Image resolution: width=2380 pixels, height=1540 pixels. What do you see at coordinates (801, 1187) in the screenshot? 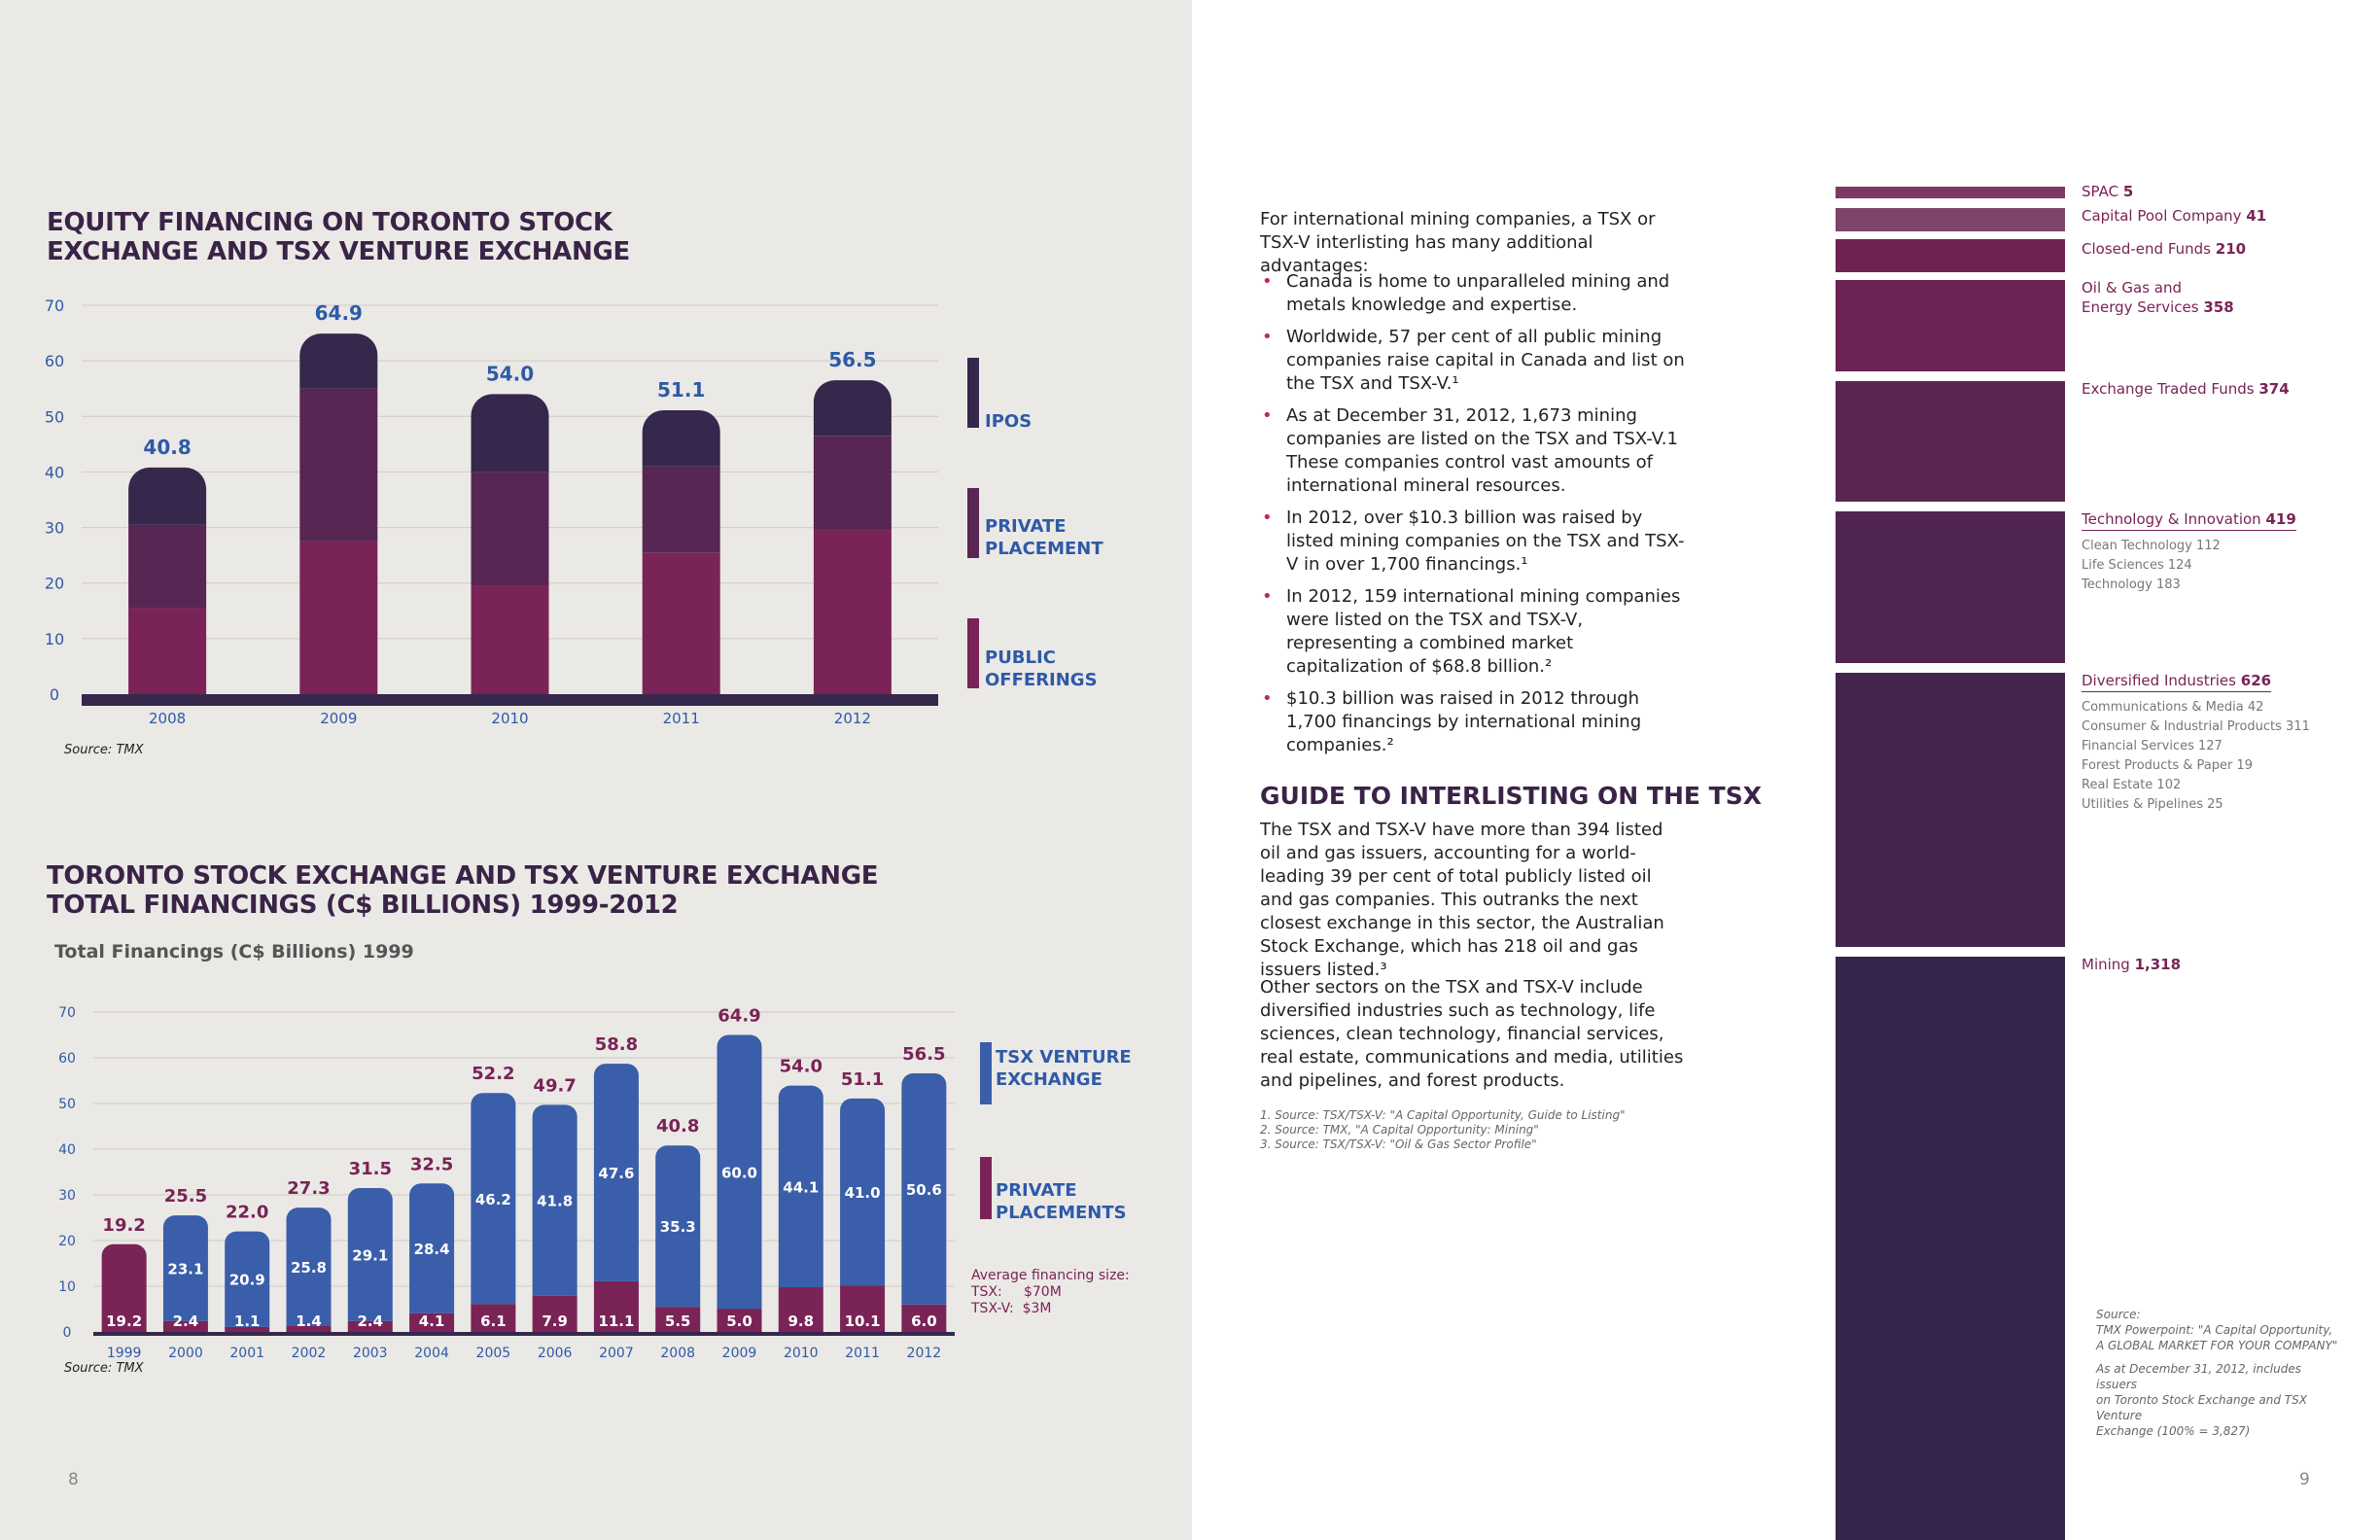
I see `tsxv-value-label: 44.1` at bounding box center [801, 1187].